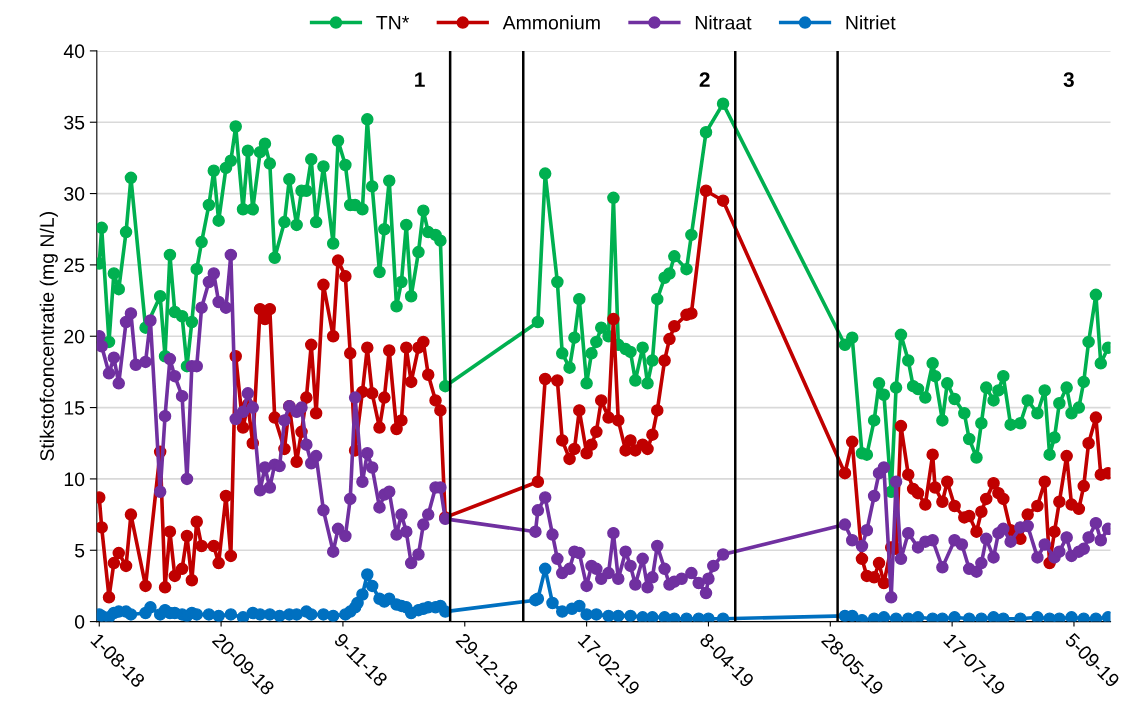 The height and width of the screenshot is (727, 1139). Describe the element at coordinates (420, 79) in the screenshot. I see `annotation: 1` at that location.